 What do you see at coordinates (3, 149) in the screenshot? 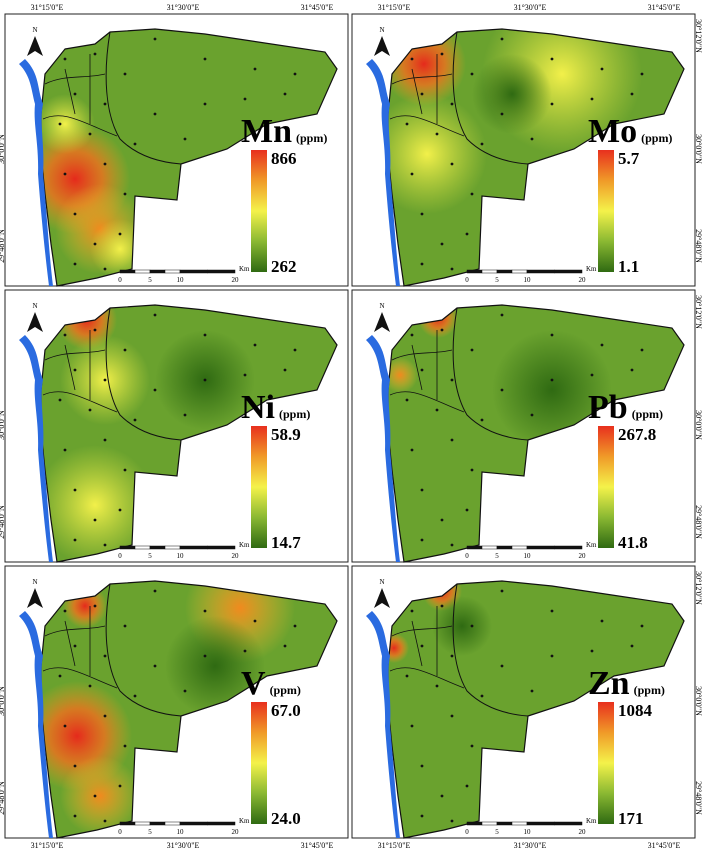
I see `latitude-label: 30°0'0"N` at bounding box center [3, 149].